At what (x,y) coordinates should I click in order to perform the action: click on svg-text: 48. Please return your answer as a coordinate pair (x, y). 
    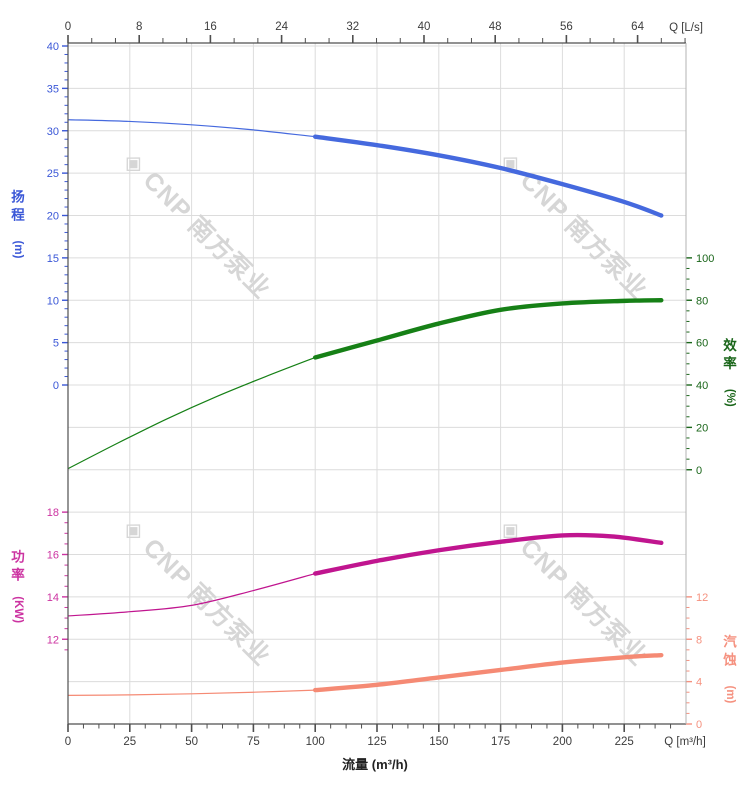
    Looking at the image, I should click on (495, 27).